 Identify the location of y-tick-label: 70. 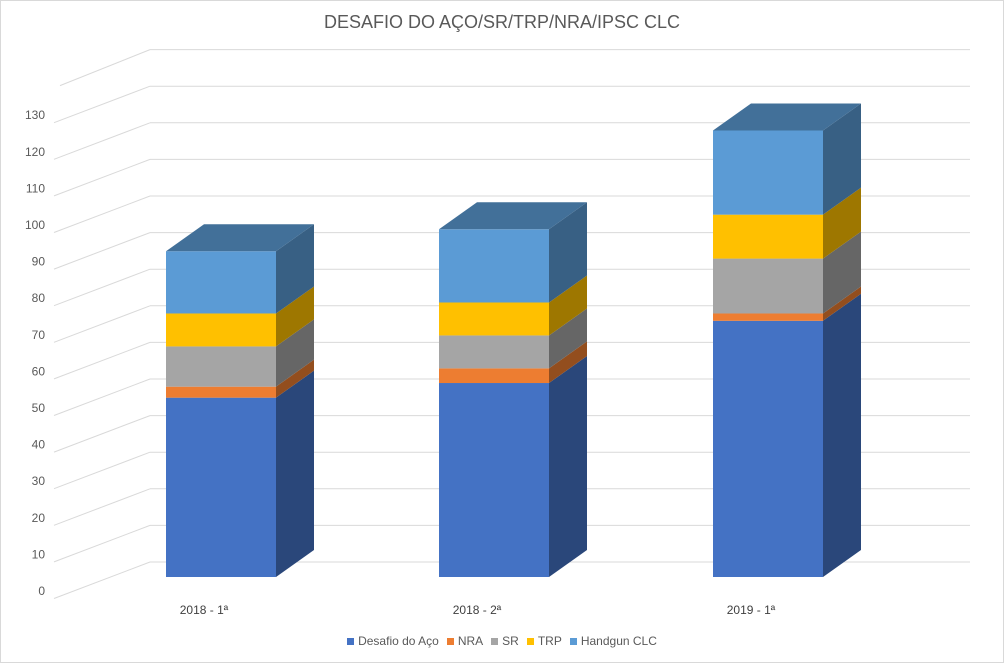
(39, 335).